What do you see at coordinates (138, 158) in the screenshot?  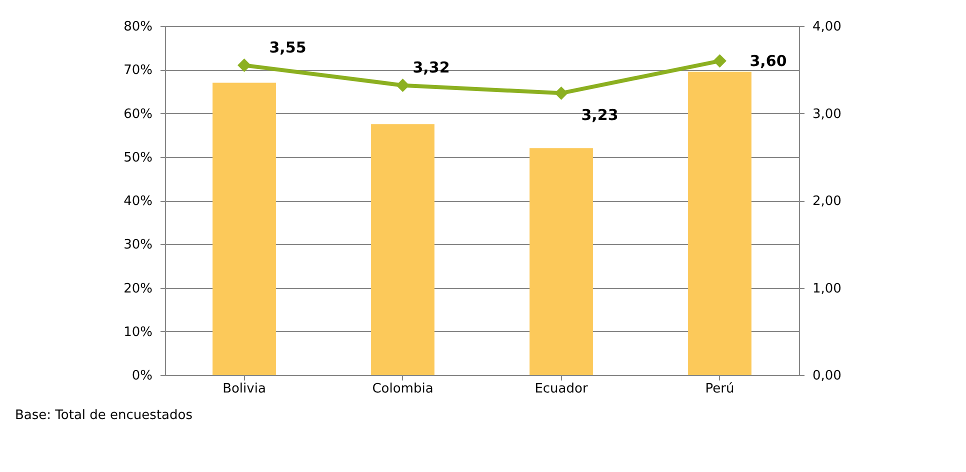 I see `y-tick-label: 50%` at bounding box center [138, 158].